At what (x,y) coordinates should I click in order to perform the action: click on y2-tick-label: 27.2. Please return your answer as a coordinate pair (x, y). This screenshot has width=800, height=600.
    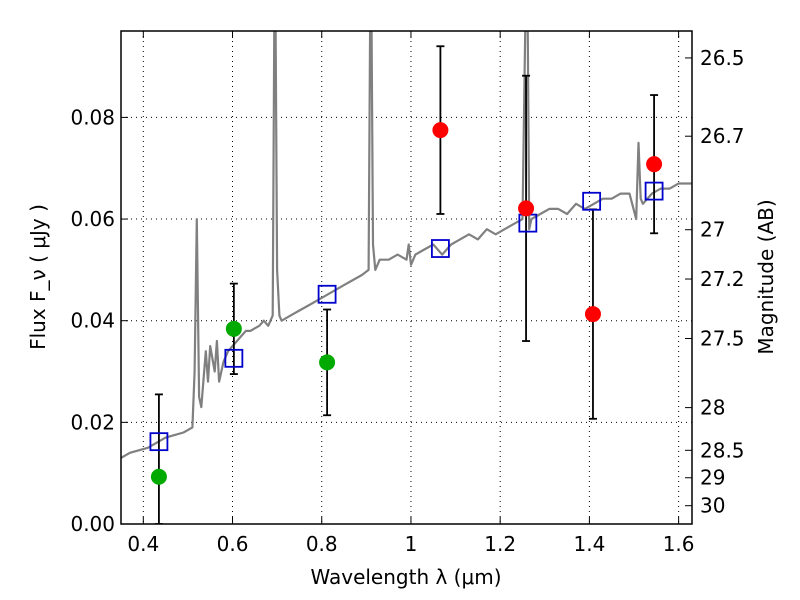
    Looking at the image, I should click on (722, 279).